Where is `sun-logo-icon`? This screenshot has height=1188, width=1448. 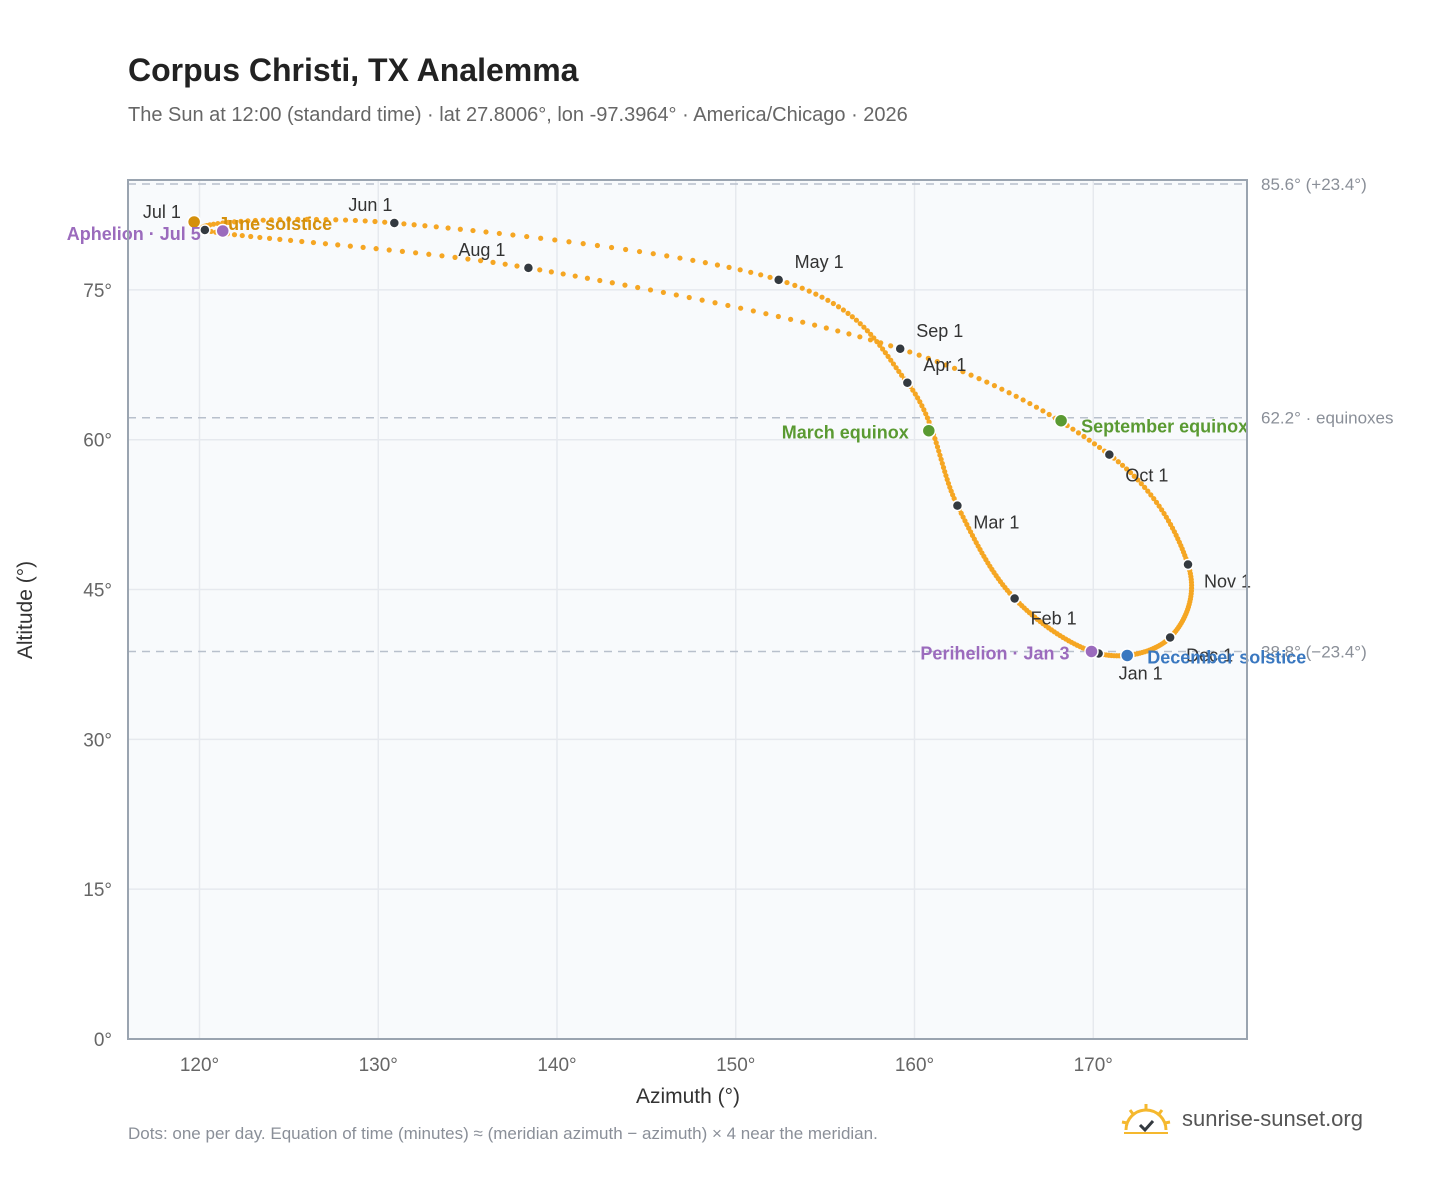 sun-logo-icon is located at coordinates (1146, 1119).